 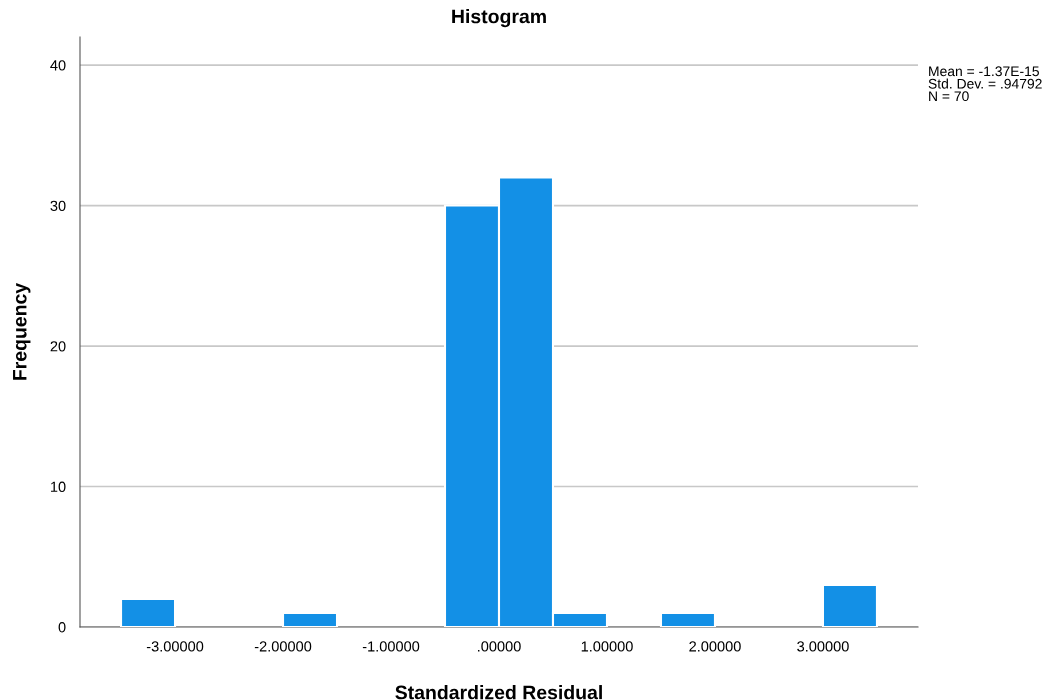 What do you see at coordinates (175, 646) in the screenshot?
I see `x-tick-label: -3.00000` at bounding box center [175, 646].